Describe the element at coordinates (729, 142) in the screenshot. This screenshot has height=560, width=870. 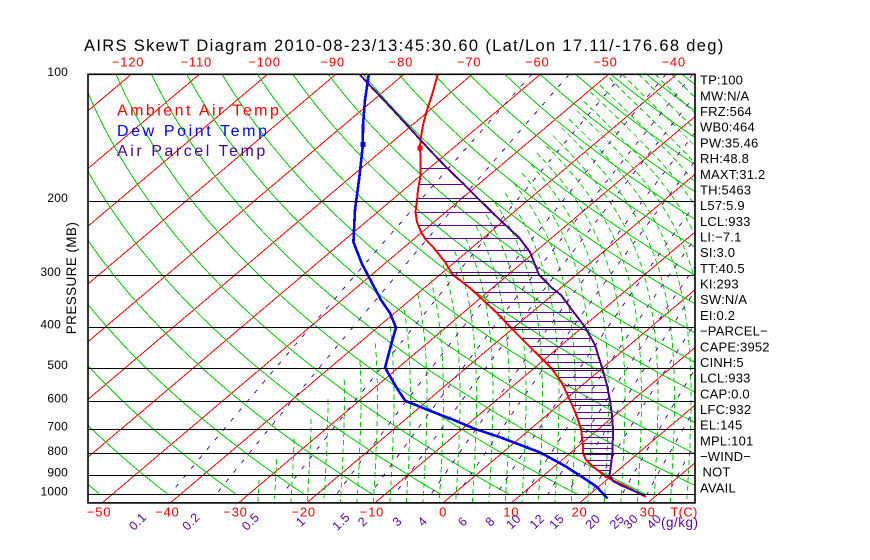
I see `svg-text: PW:35.46` at that location.